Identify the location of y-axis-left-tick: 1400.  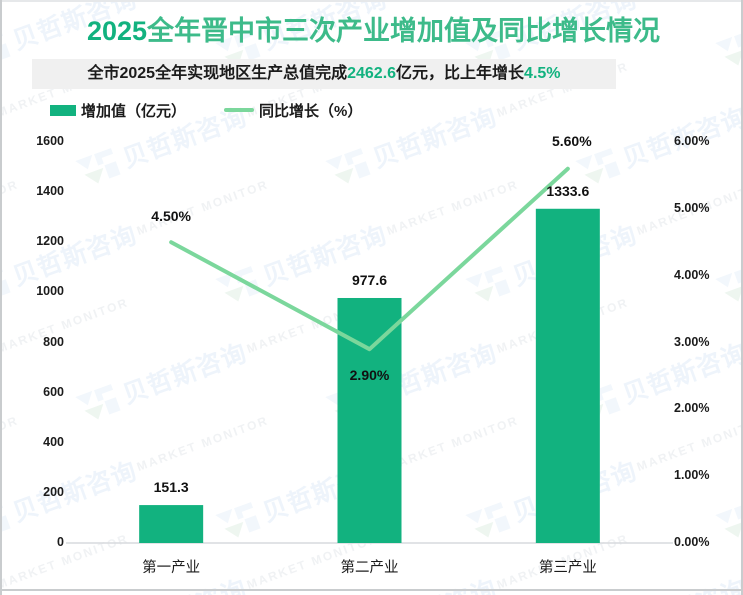
(50, 191).